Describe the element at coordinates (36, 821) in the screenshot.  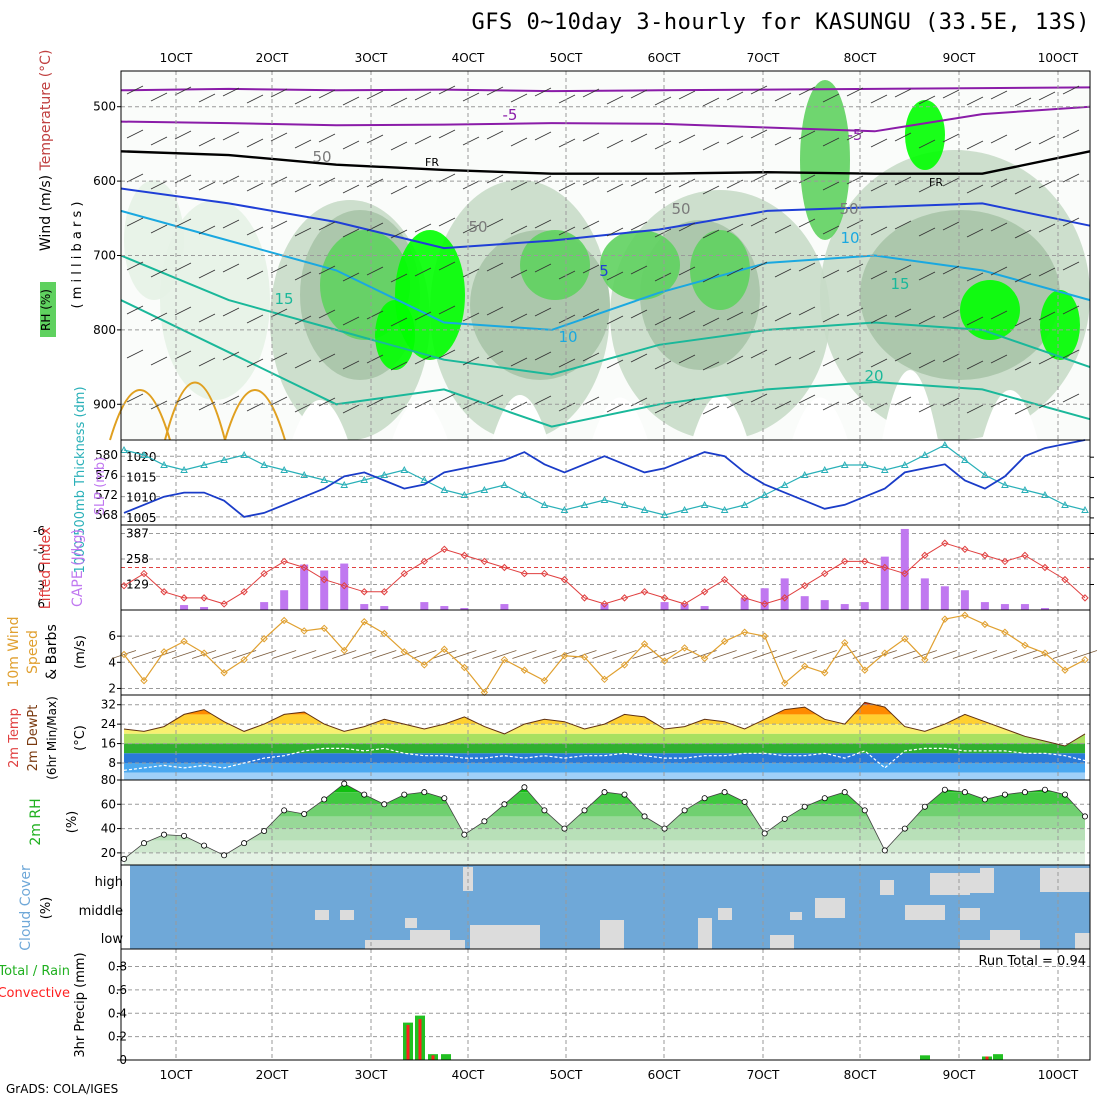
I see `rh2m-axis-label: 2m RH` at that location.